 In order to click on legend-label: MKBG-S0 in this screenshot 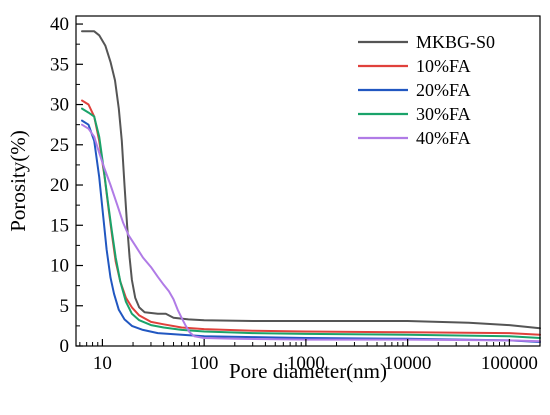, I will do `click(455, 42)`.